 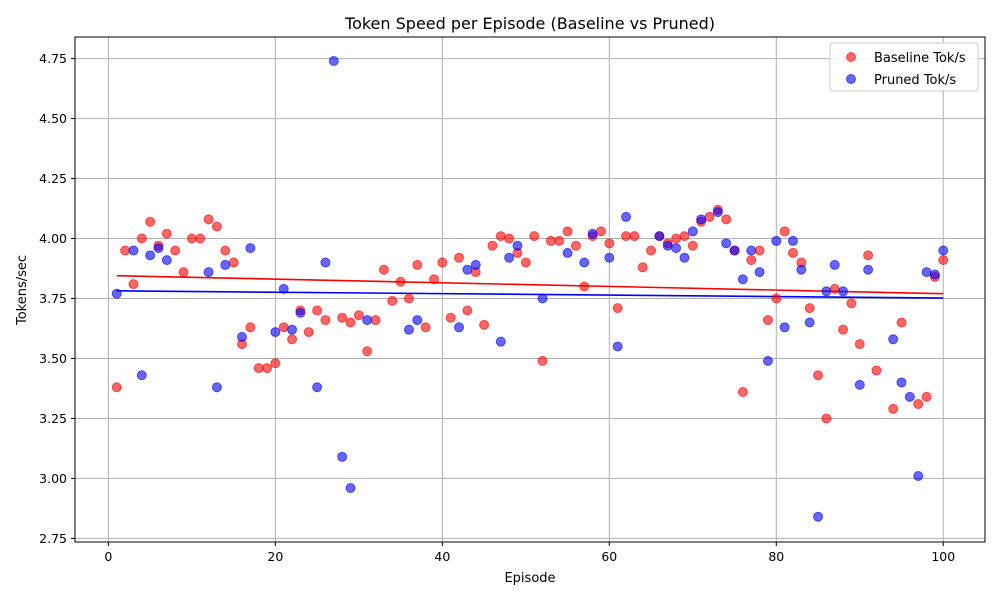 What do you see at coordinates (22, 290) in the screenshot?
I see `y-axis-label: Tokens/sec` at bounding box center [22, 290].